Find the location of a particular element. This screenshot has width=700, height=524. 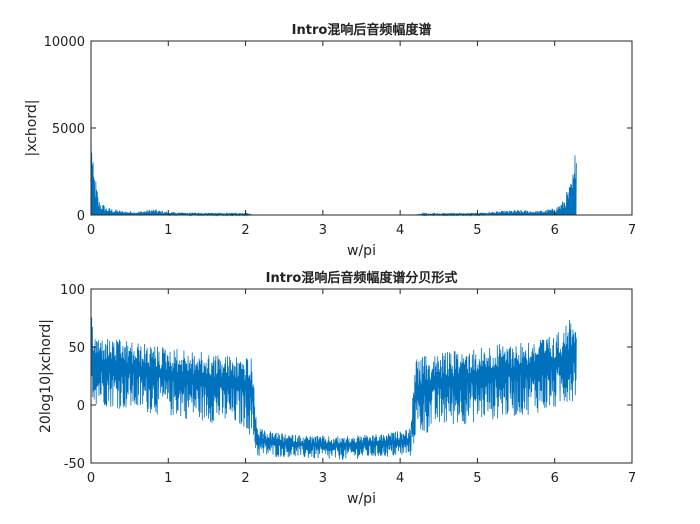

chart1-xtick-label: 2 is located at coordinates (245, 478).